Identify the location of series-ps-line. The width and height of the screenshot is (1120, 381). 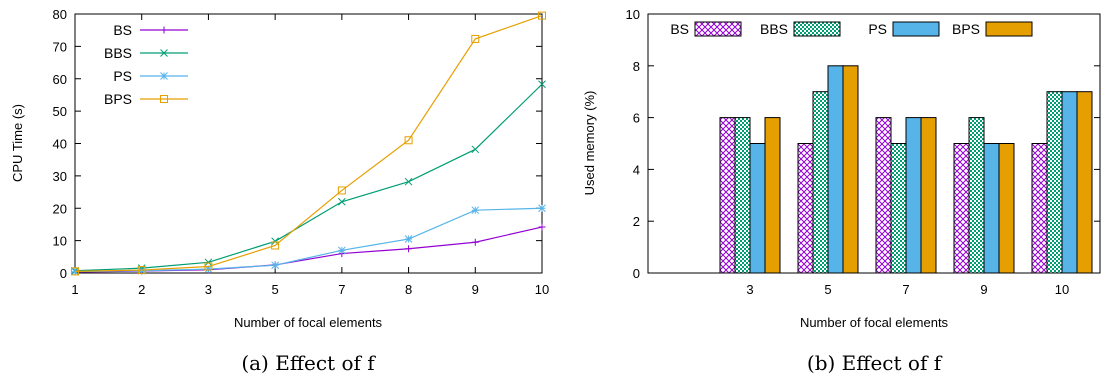
(308, 240).